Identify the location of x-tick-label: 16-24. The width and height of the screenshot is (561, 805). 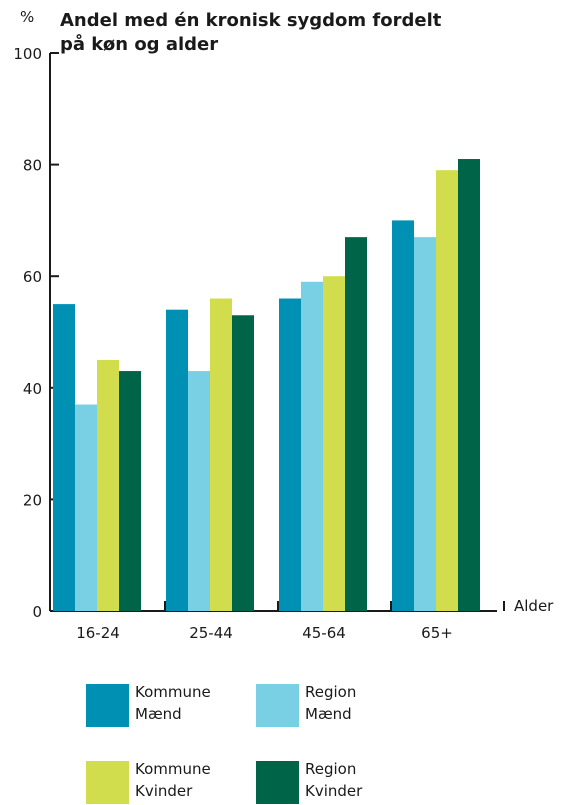
(98, 633).